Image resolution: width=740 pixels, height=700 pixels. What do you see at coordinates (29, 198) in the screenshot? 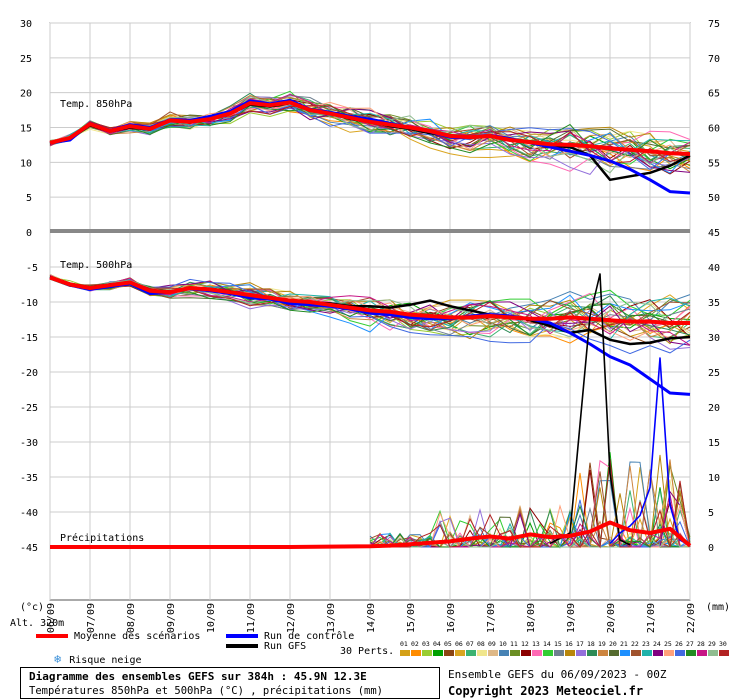
I see `tick-850-left: 5` at bounding box center [29, 198].